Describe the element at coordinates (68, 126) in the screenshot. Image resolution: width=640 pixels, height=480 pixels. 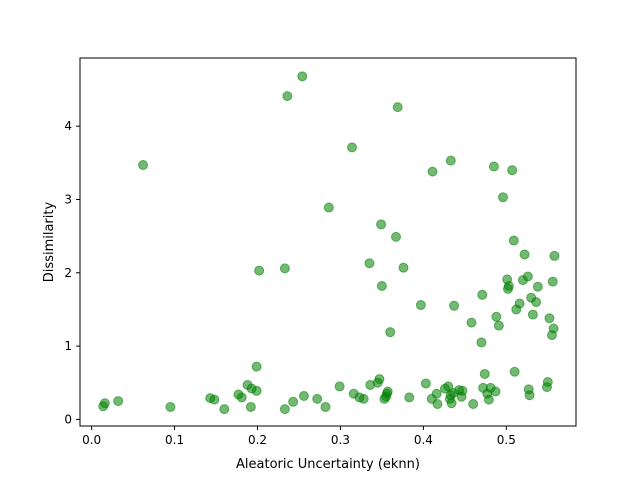
I see `y-tick-label: 4` at that location.